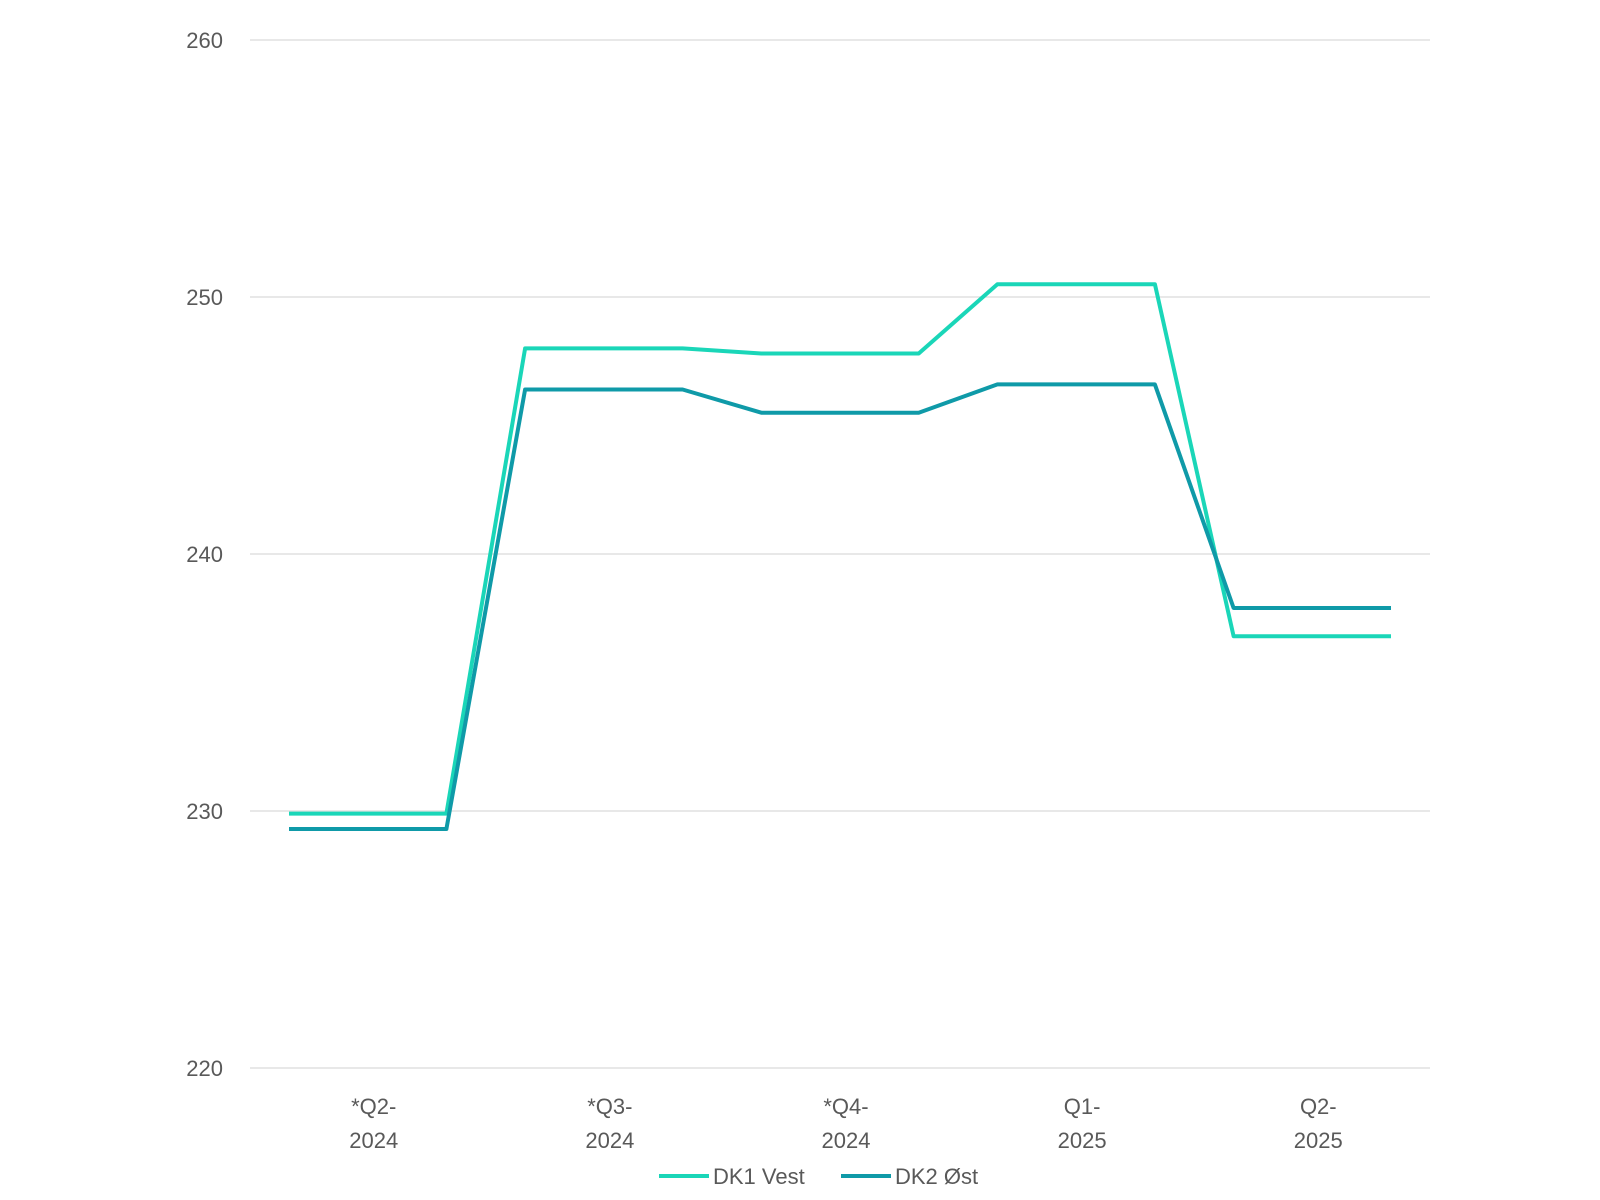 The width and height of the screenshot is (1600, 1200). What do you see at coordinates (609, 1106) in the screenshot?
I see `x-tick-label-line1: *Q3-` at bounding box center [609, 1106].